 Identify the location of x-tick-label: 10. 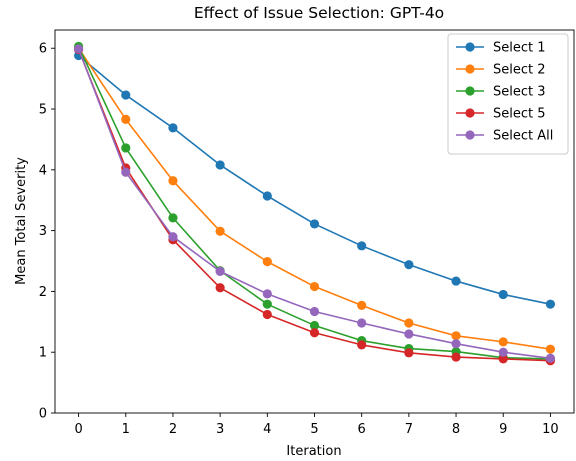
(550, 429).